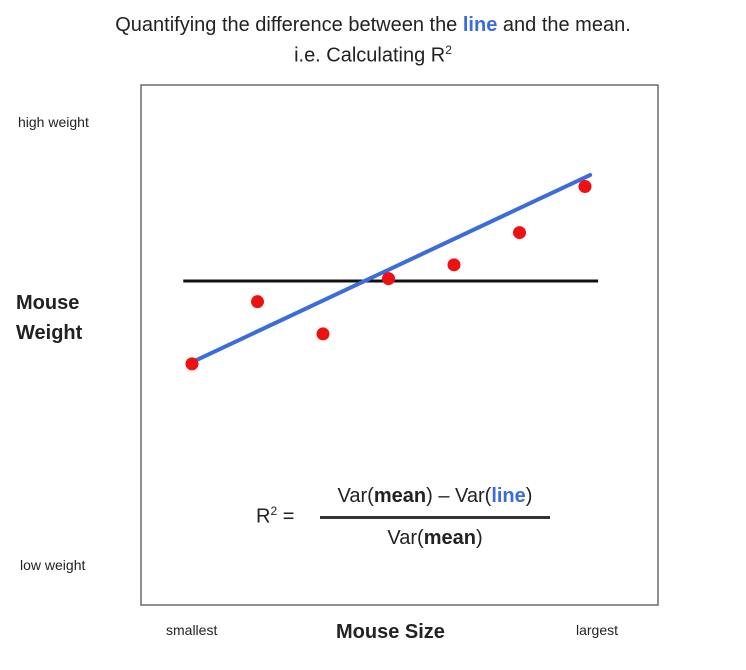 This screenshot has width=746, height=670. I want to click on formula-lhs: R2 =, so click(275, 516).